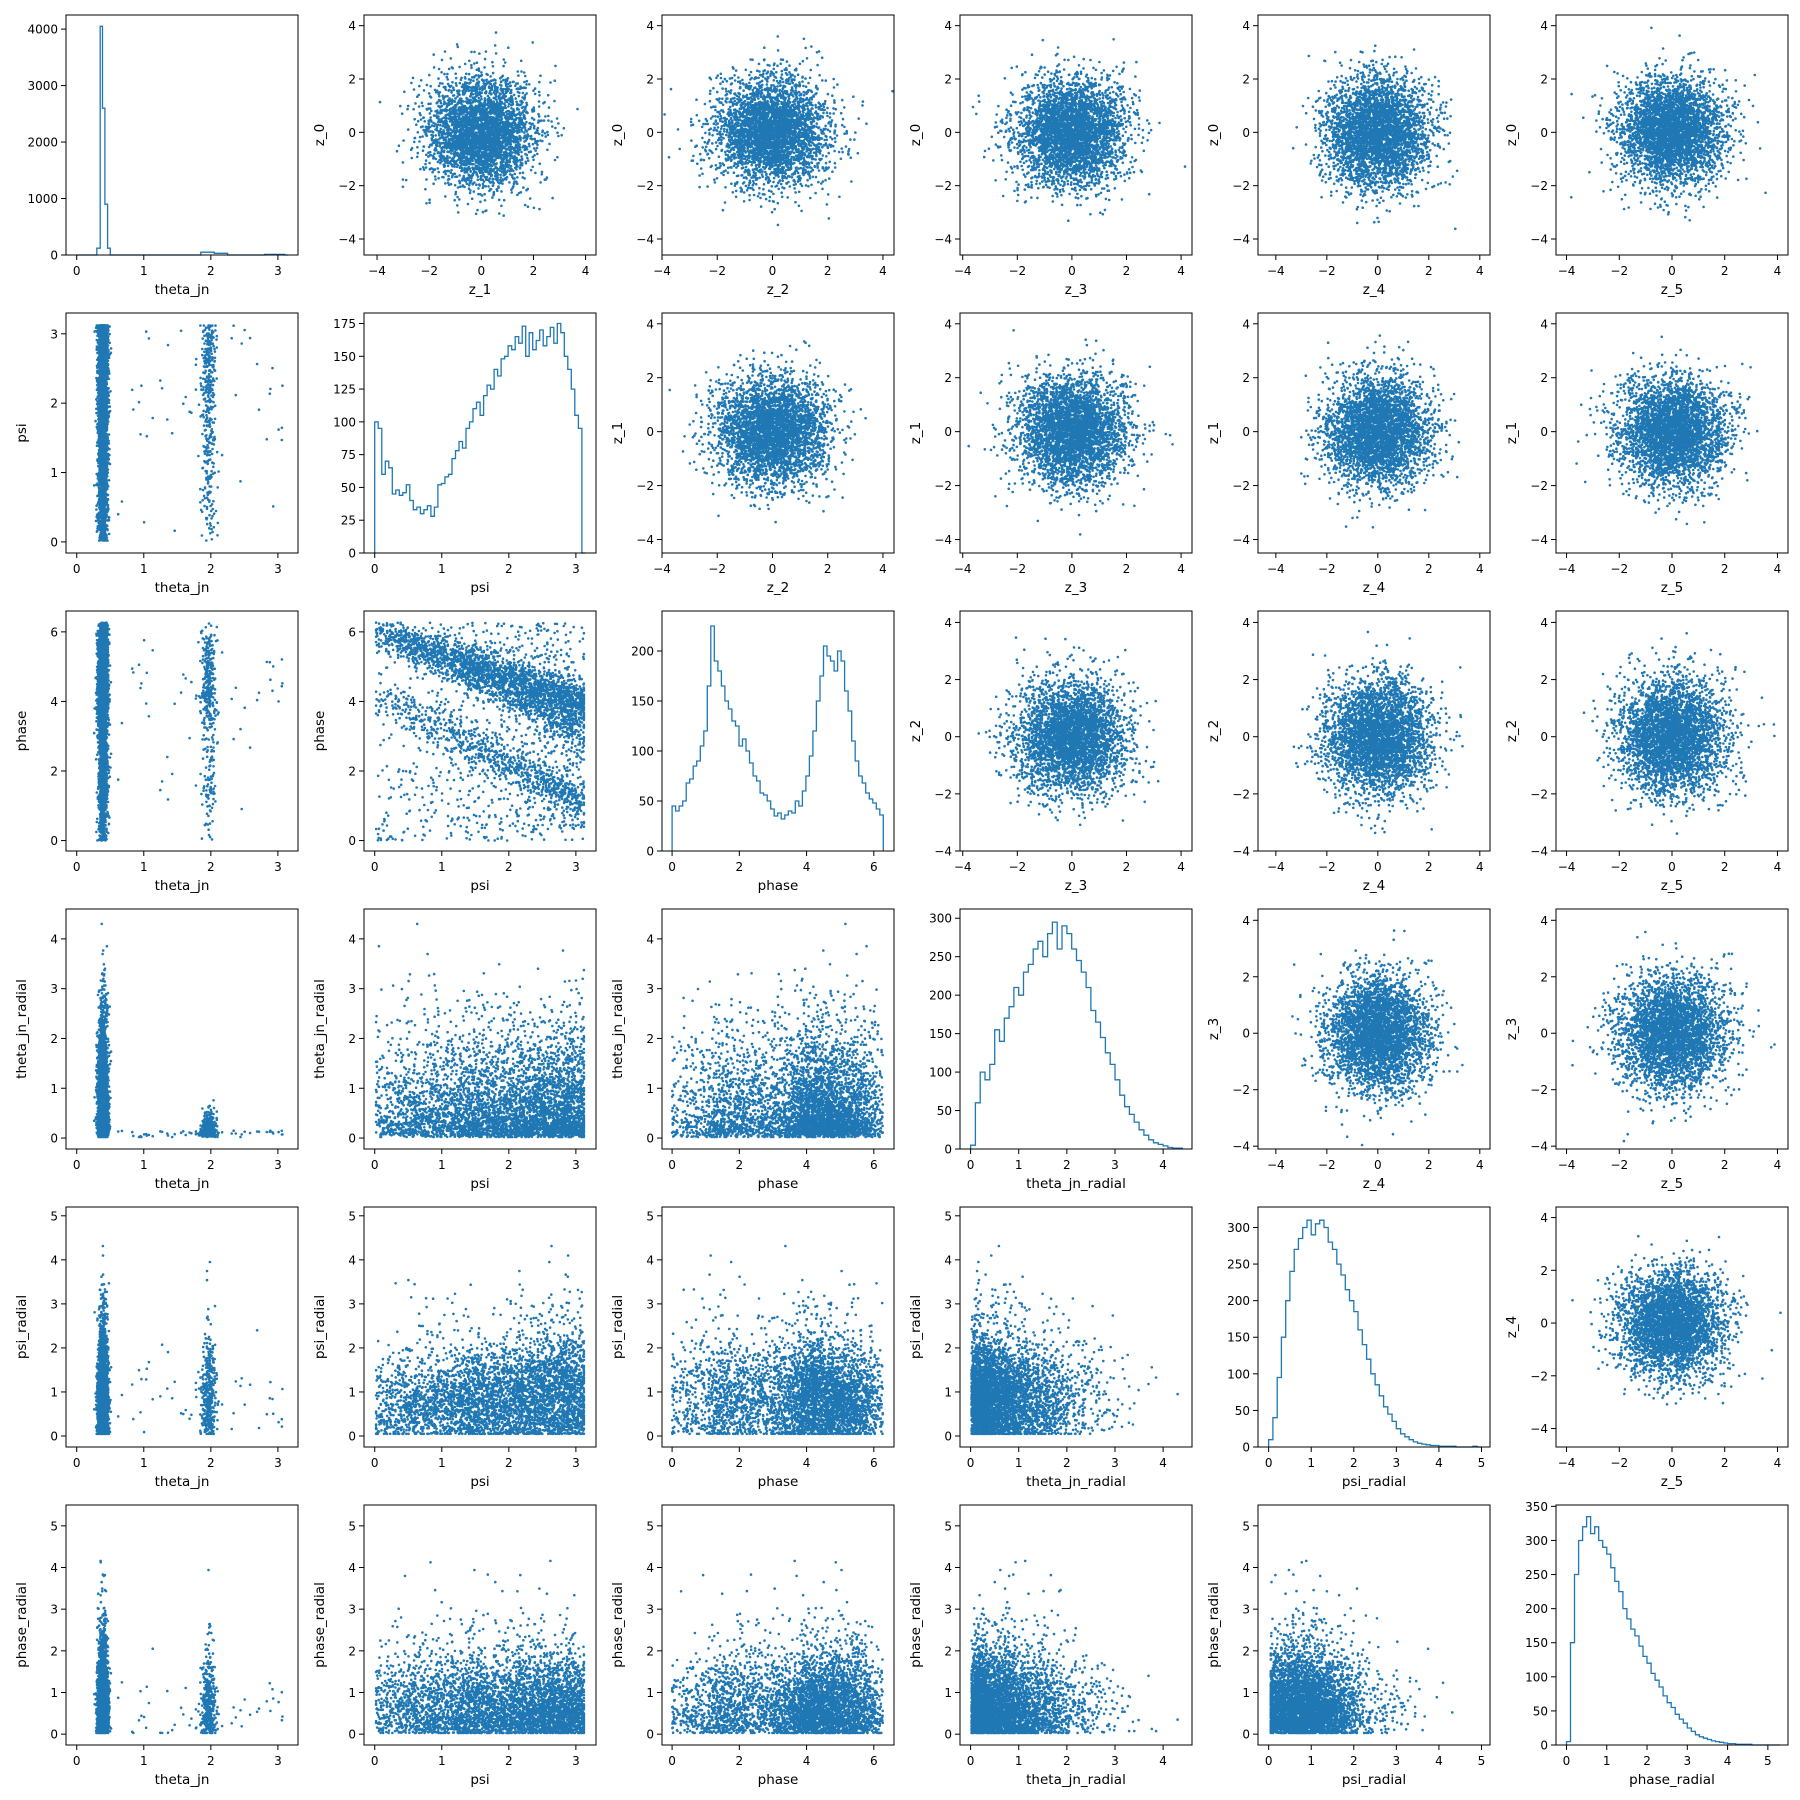 This screenshot has width=1800, height=1800. Describe the element at coordinates (948, 1216) in the screenshot. I see `y-tick-label: 5` at that location.